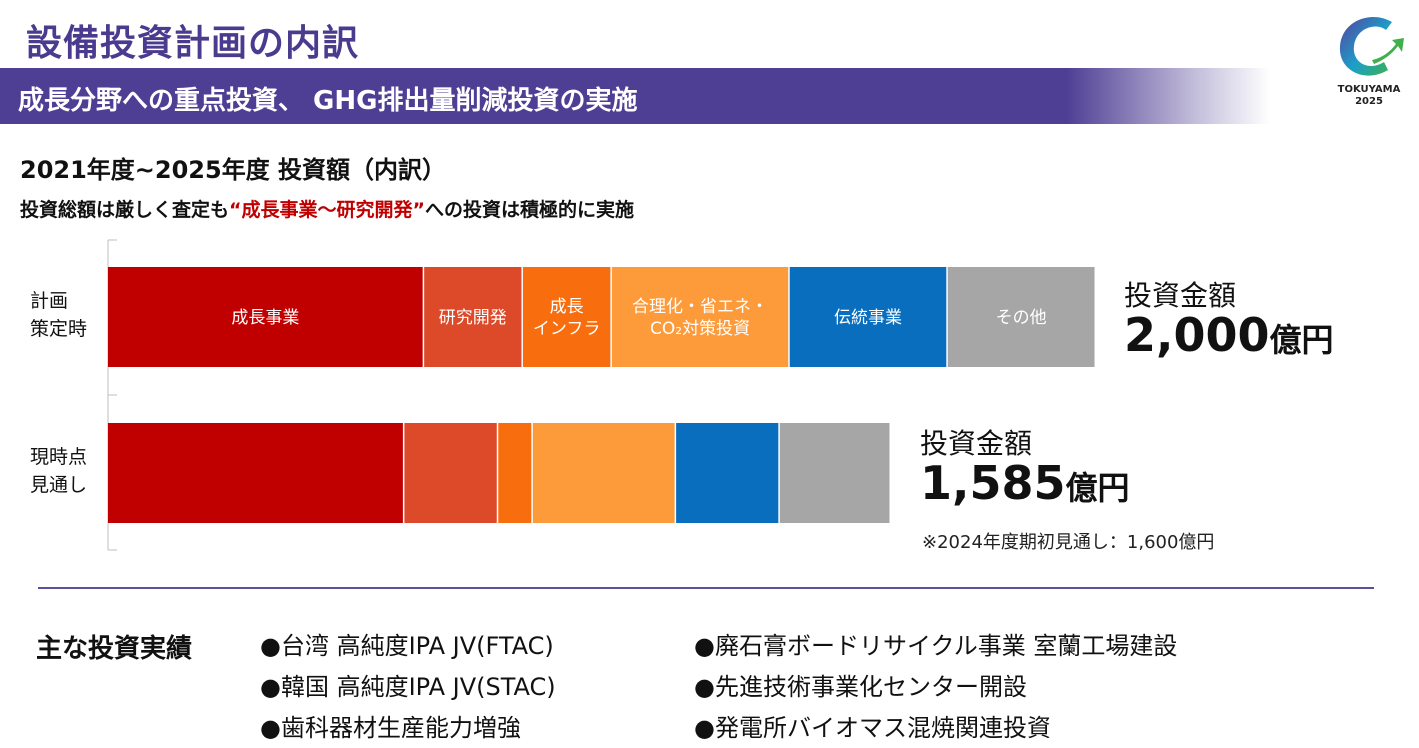  Describe the element at coordinates (233, 170) in the screenshot. I see `chart-subtitle: 2021年度~2025年度 投資額（内訳）` at that location.